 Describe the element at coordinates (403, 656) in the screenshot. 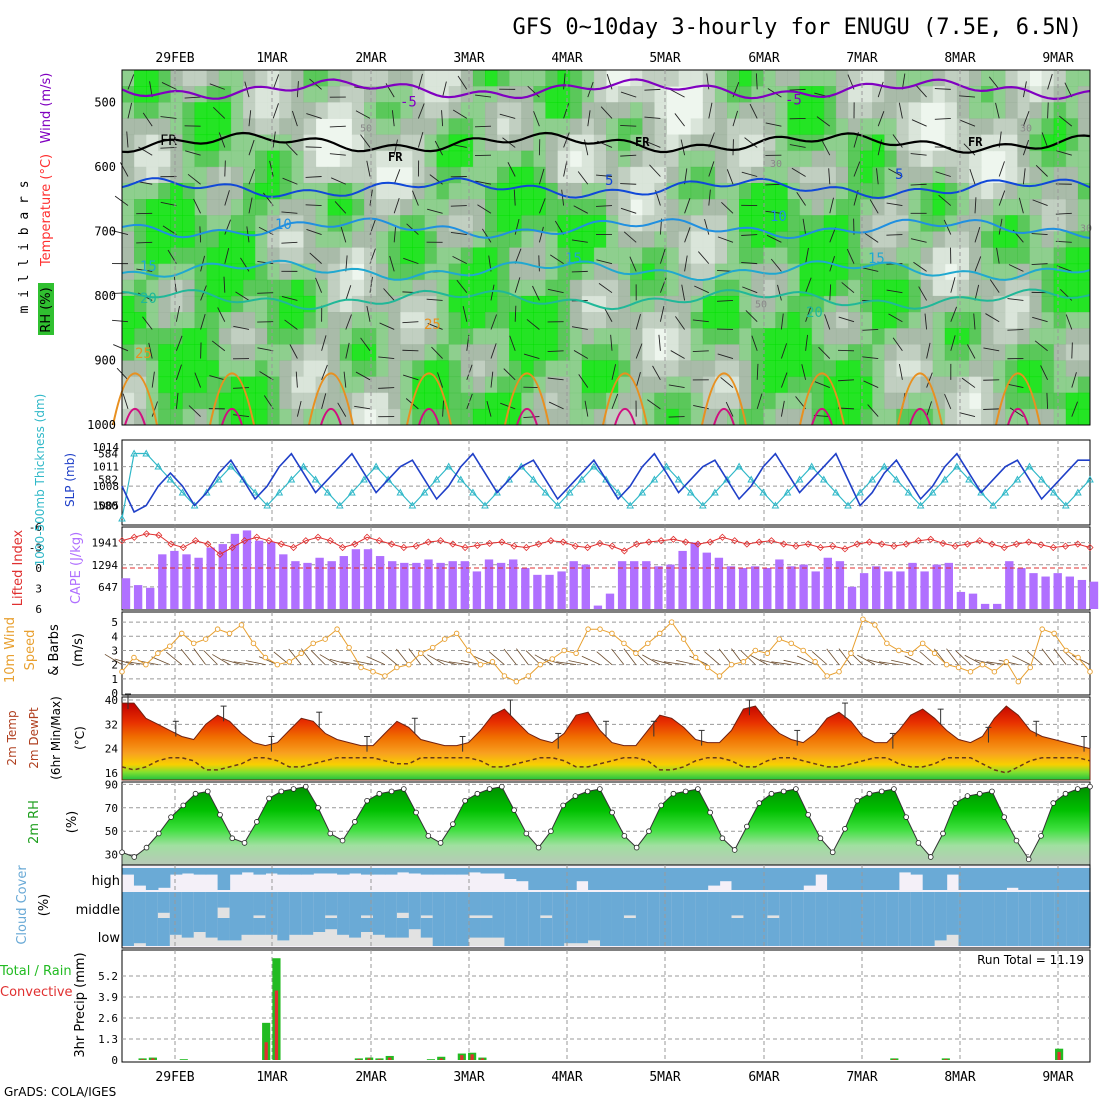

I see `wind-barb-10m` at that location.